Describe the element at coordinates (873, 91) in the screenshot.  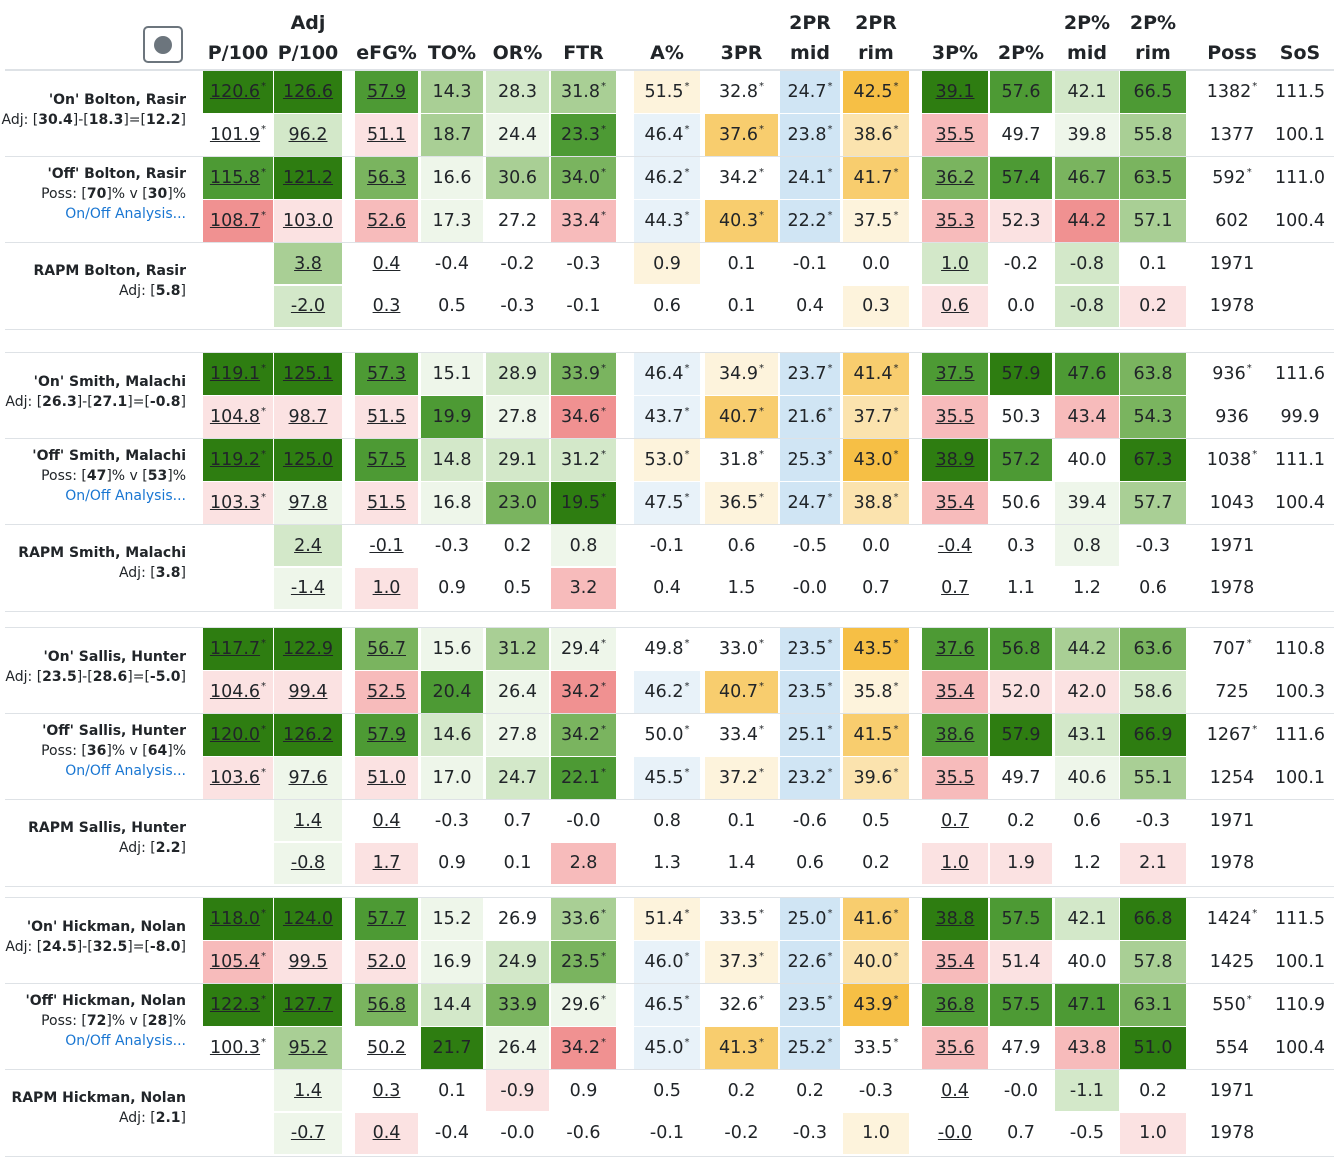
I see `stat-value: 42.5` at that location.